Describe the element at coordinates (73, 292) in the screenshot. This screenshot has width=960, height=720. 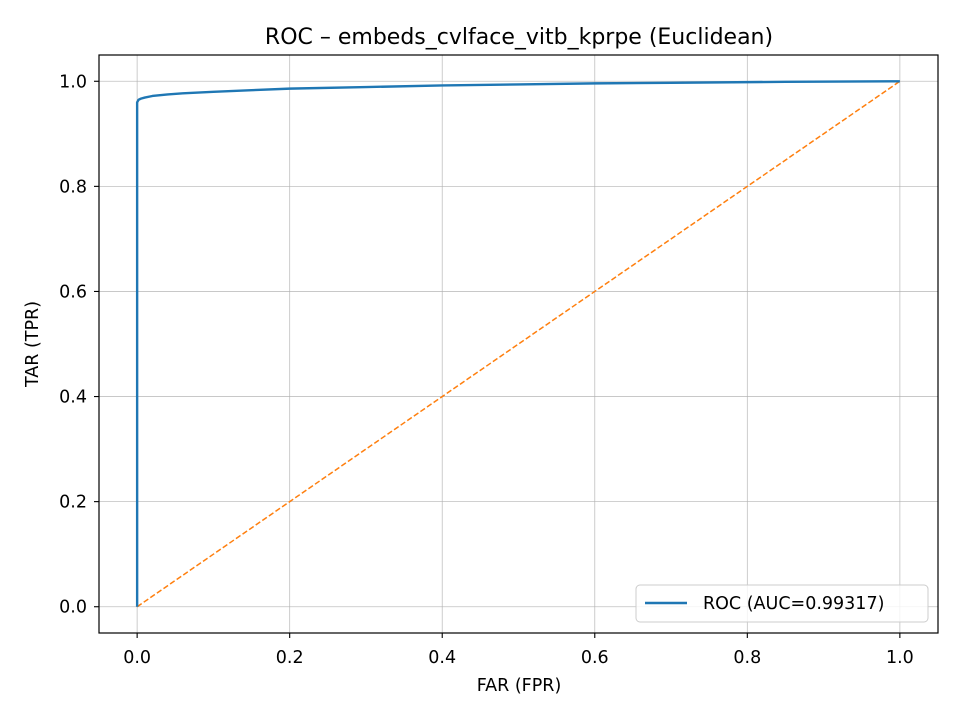
I see `y-tick-label: 0.6` at that location.